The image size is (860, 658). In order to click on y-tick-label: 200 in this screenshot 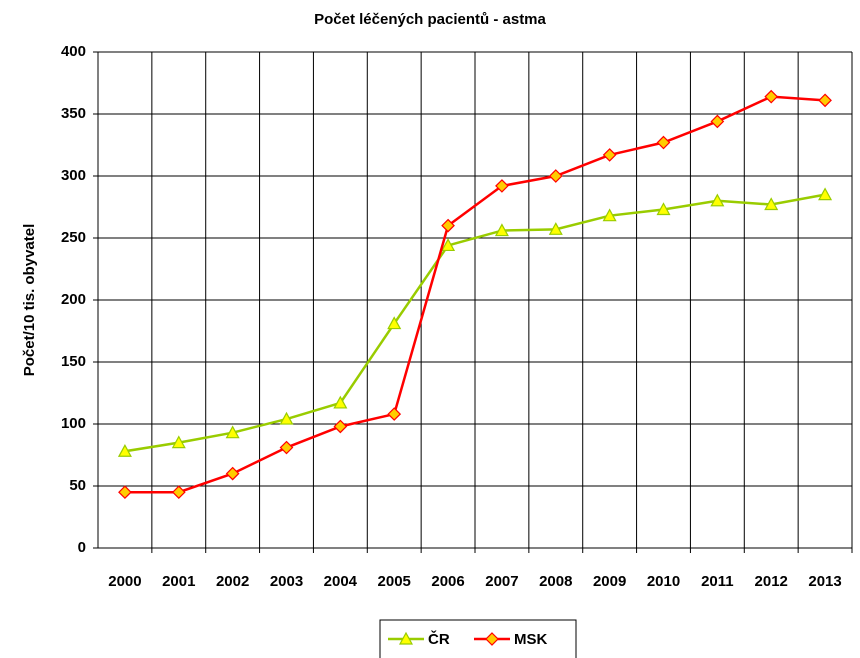, I will do `click(73, 299)`.